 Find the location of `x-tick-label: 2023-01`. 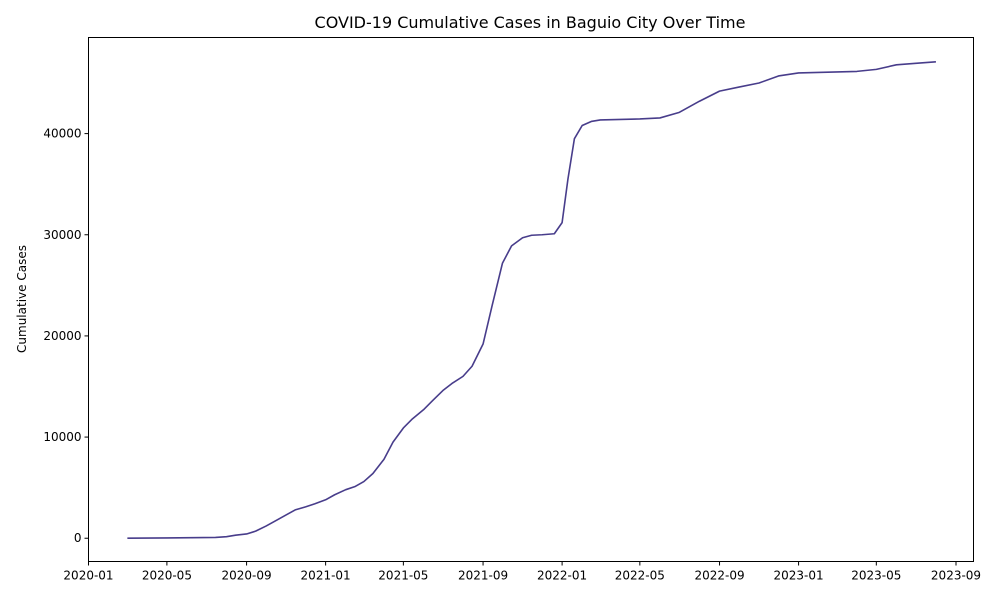

x-tick-label: 2023-01 is located at coordinates (799, 576).